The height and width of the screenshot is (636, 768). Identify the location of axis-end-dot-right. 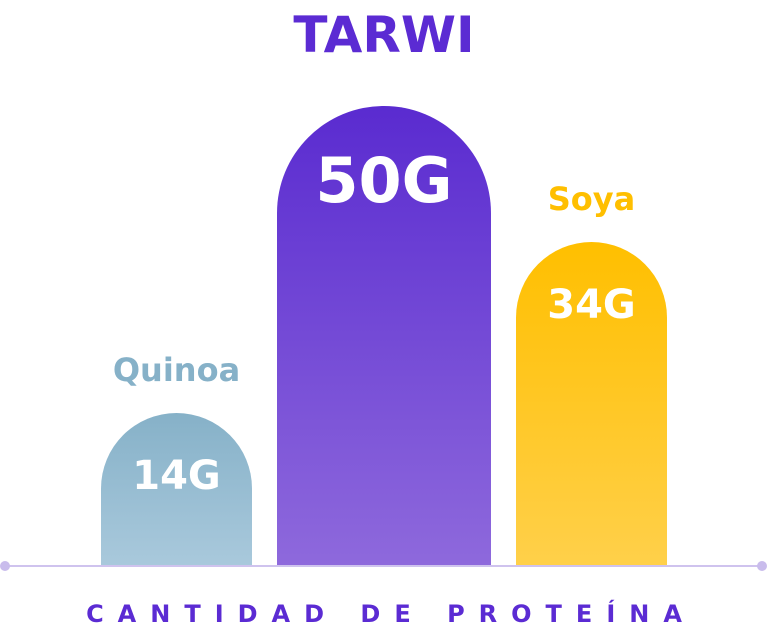
(762, 566).